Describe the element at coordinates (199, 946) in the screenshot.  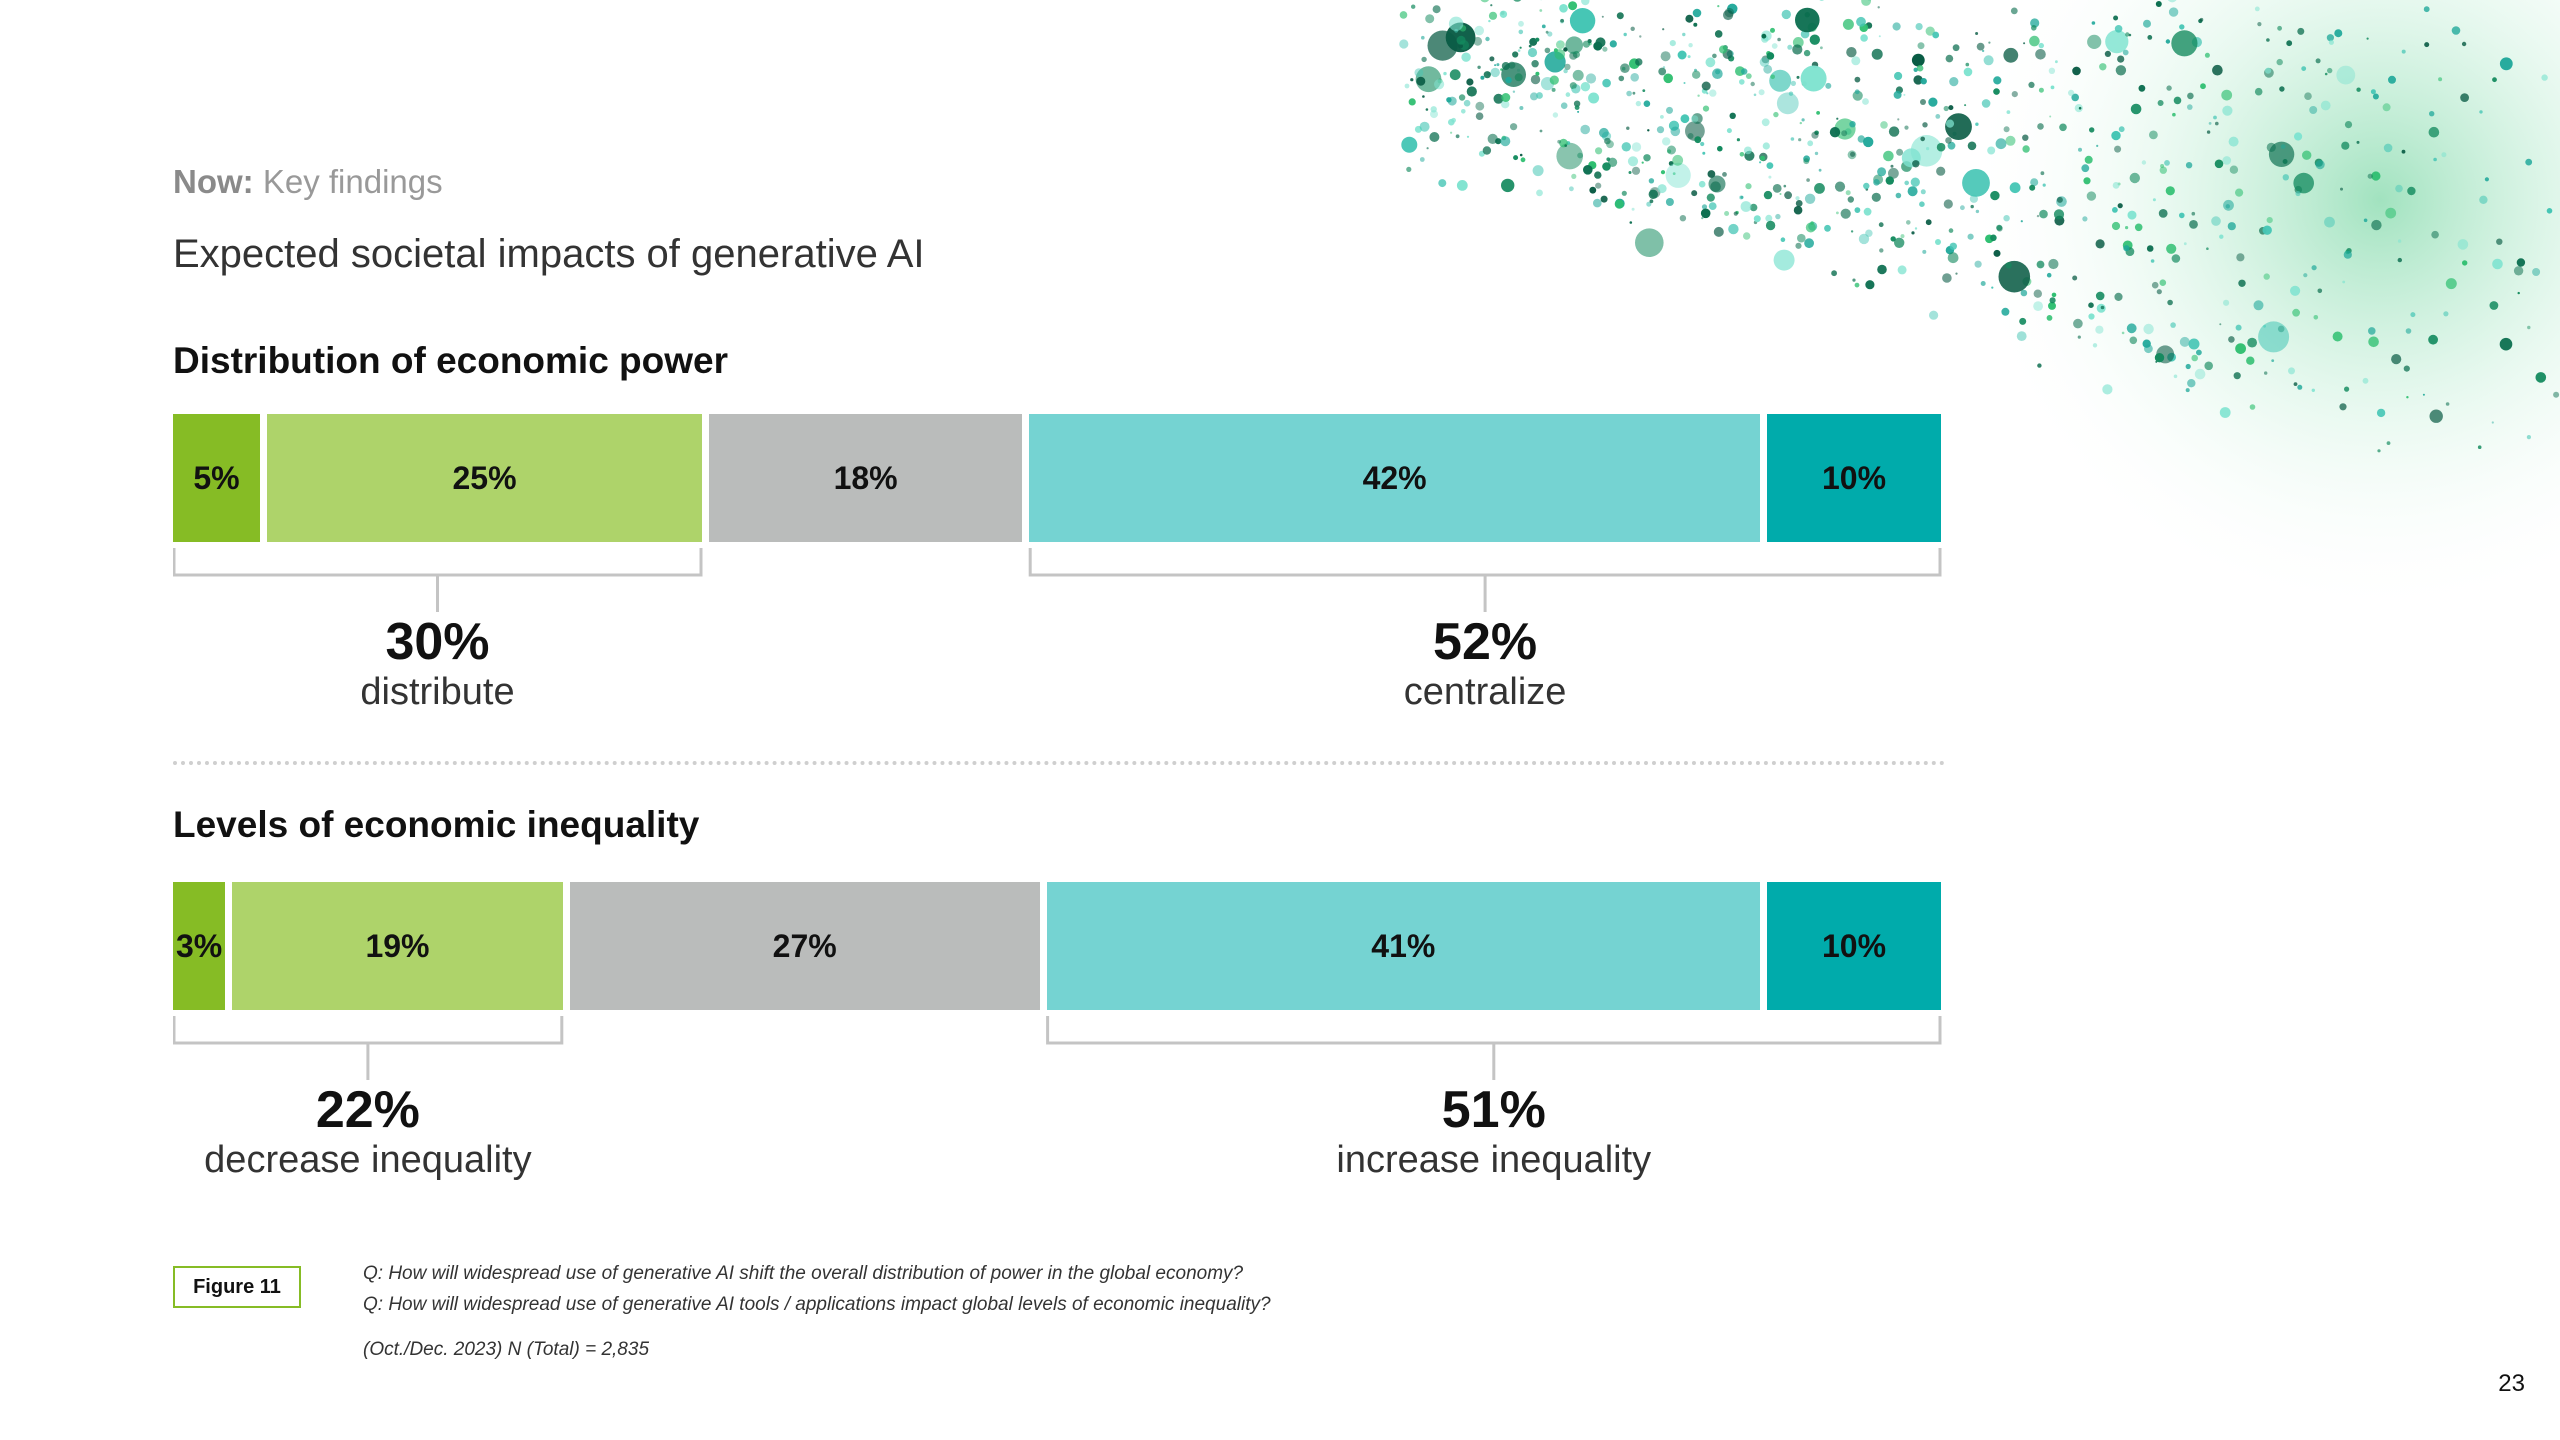
I see `bar-segment: 3%` at that location.